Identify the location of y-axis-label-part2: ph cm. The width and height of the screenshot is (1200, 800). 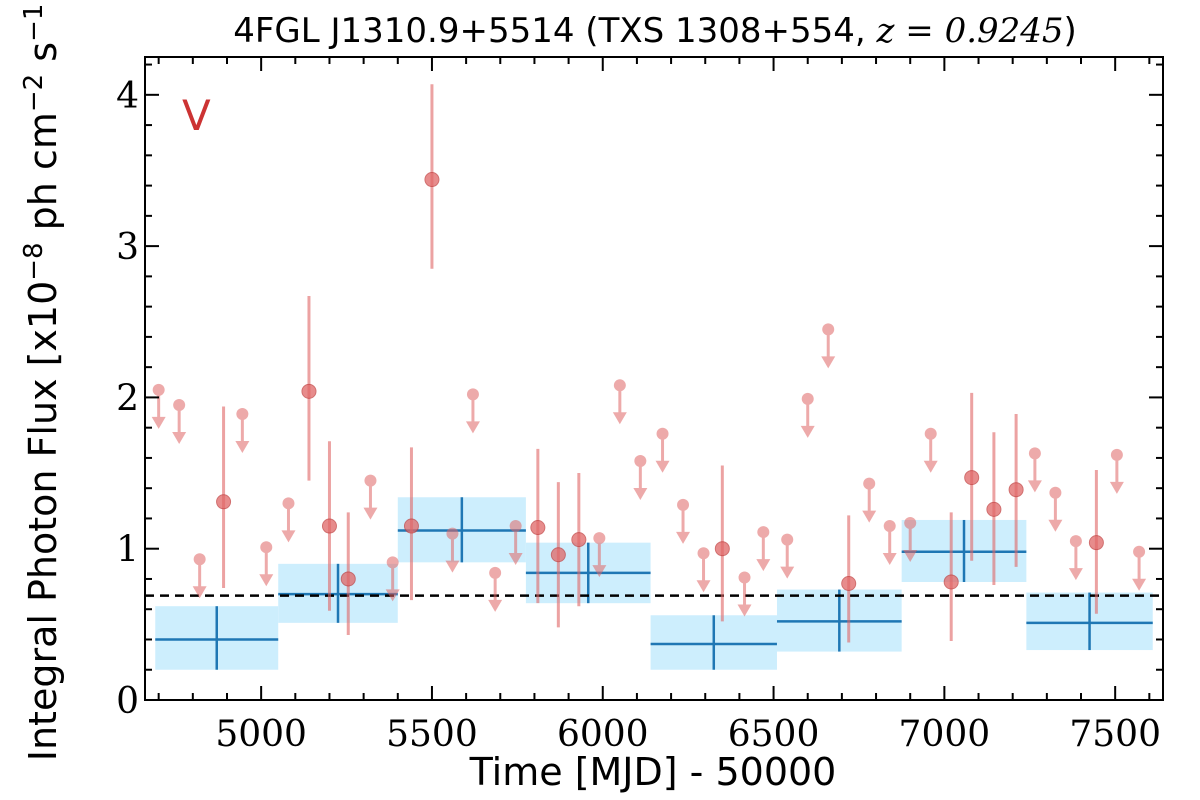
(43, 177).